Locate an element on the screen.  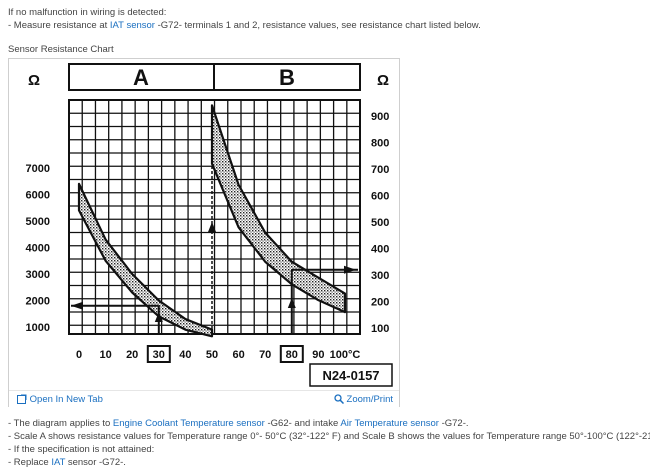
scale-b-tolerance-band is located at coordinates (278, 209).